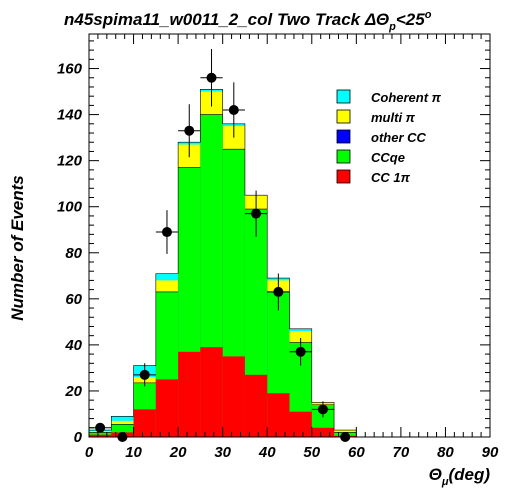 The image size is (512, 499). I want to click on x-axis-title: Θμ(deg), so click(460, 476).